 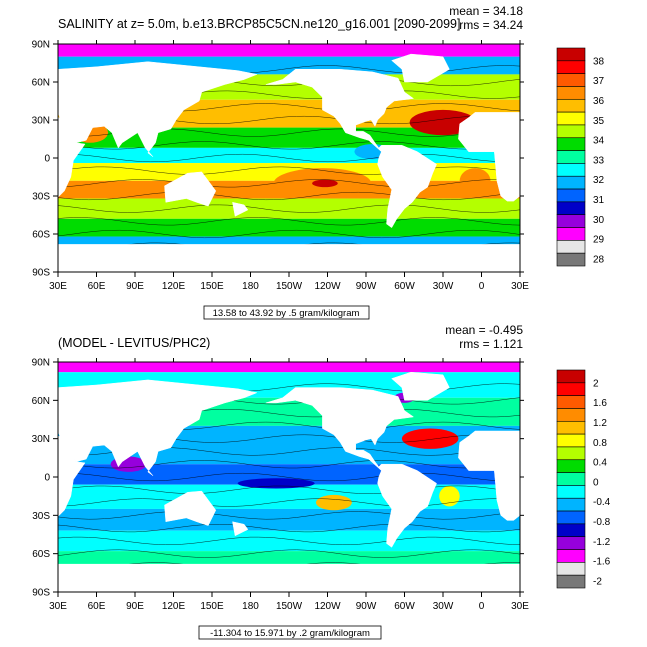 I want to click on panel-2-range-label: -11.304 to 15.971 by .2 gram/kilogram, so click(x=290, y=633).